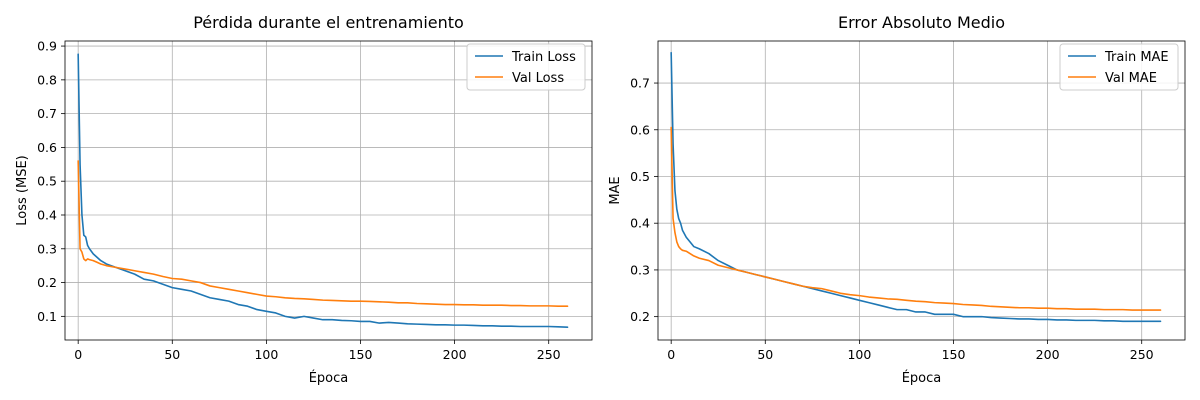 This screenshot has width=1200, height=400. I want to click on loss-y-axis-label: Loss (MSE), so click(22, 190).